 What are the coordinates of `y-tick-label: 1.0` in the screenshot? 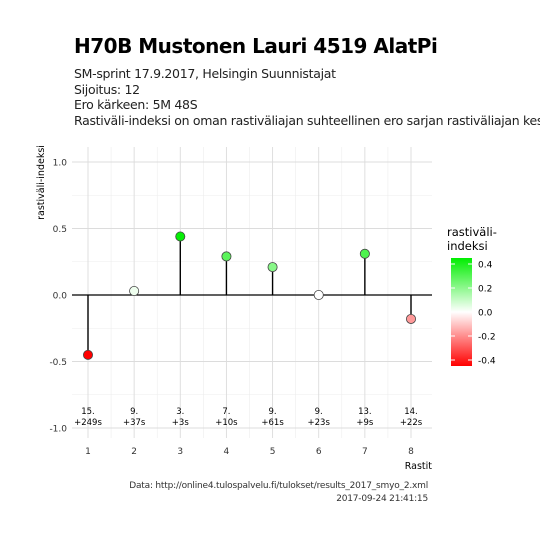 It's located at (60, 164).